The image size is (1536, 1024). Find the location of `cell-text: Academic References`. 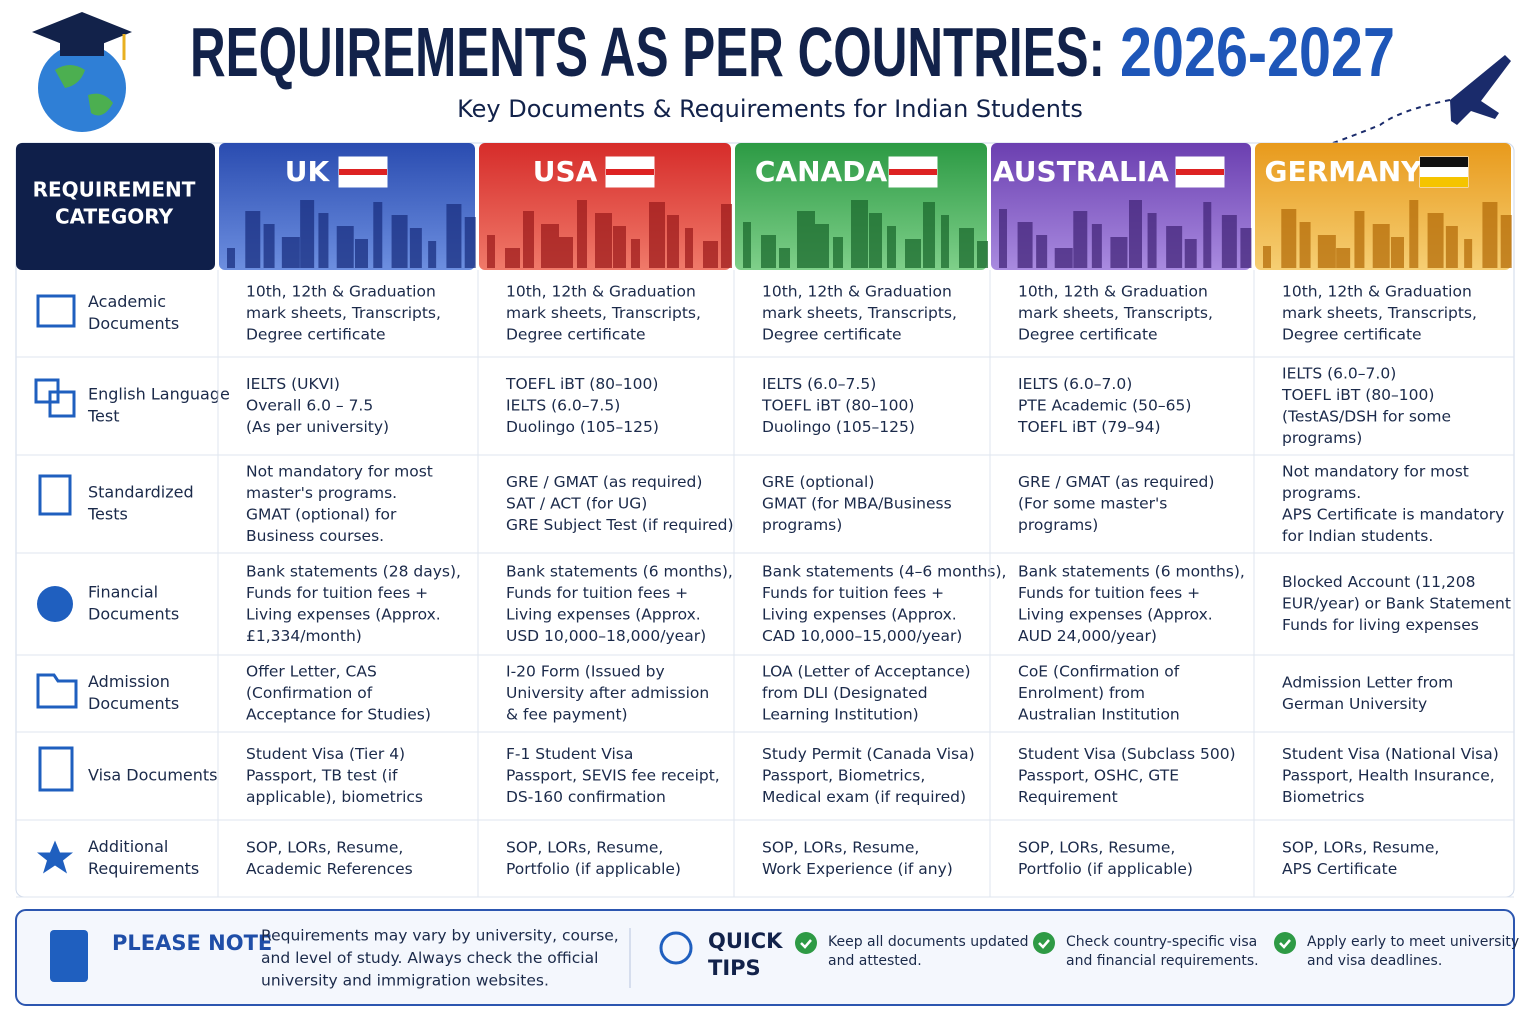

cell-text: Academic References is located at coordinates (329, 869).